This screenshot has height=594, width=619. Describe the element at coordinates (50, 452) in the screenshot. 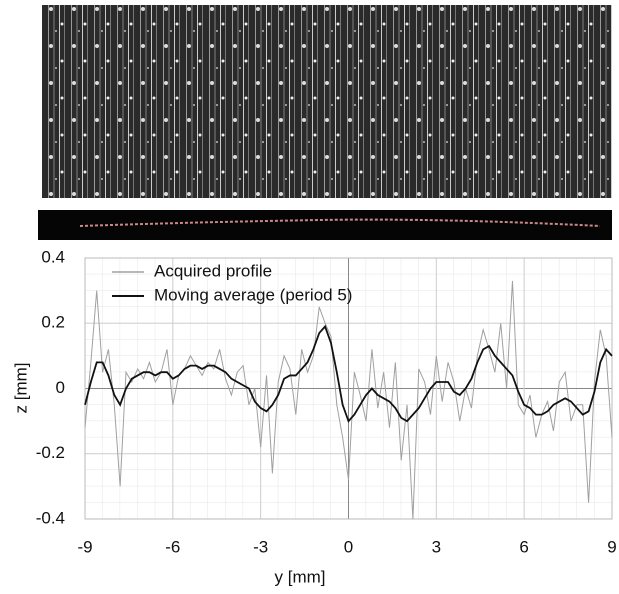

I see `y-tick-label: -0.2` at that location.